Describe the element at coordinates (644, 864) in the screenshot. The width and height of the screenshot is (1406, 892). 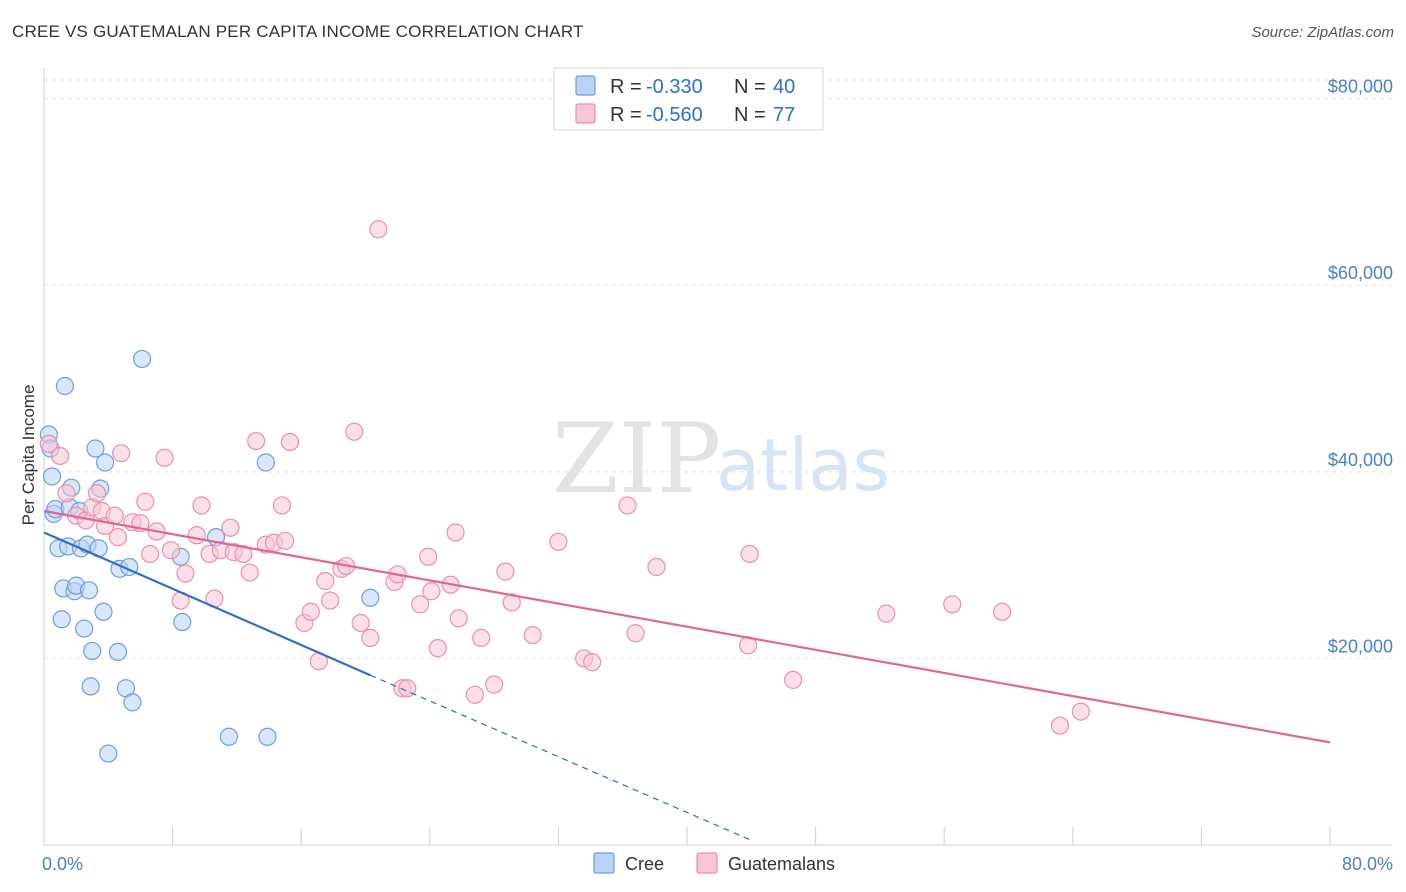
I see `series-legend-label-cree: Cree` at that location.